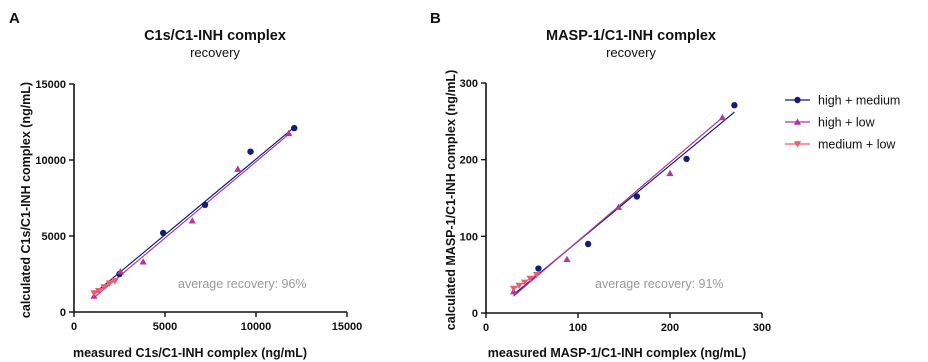 The image size is (928, 362). What do you see at coordinates (659, 284) in the screenshot?
I see `panel-b-annotation: average recovery: 91%` at bounding box center [659, 284].